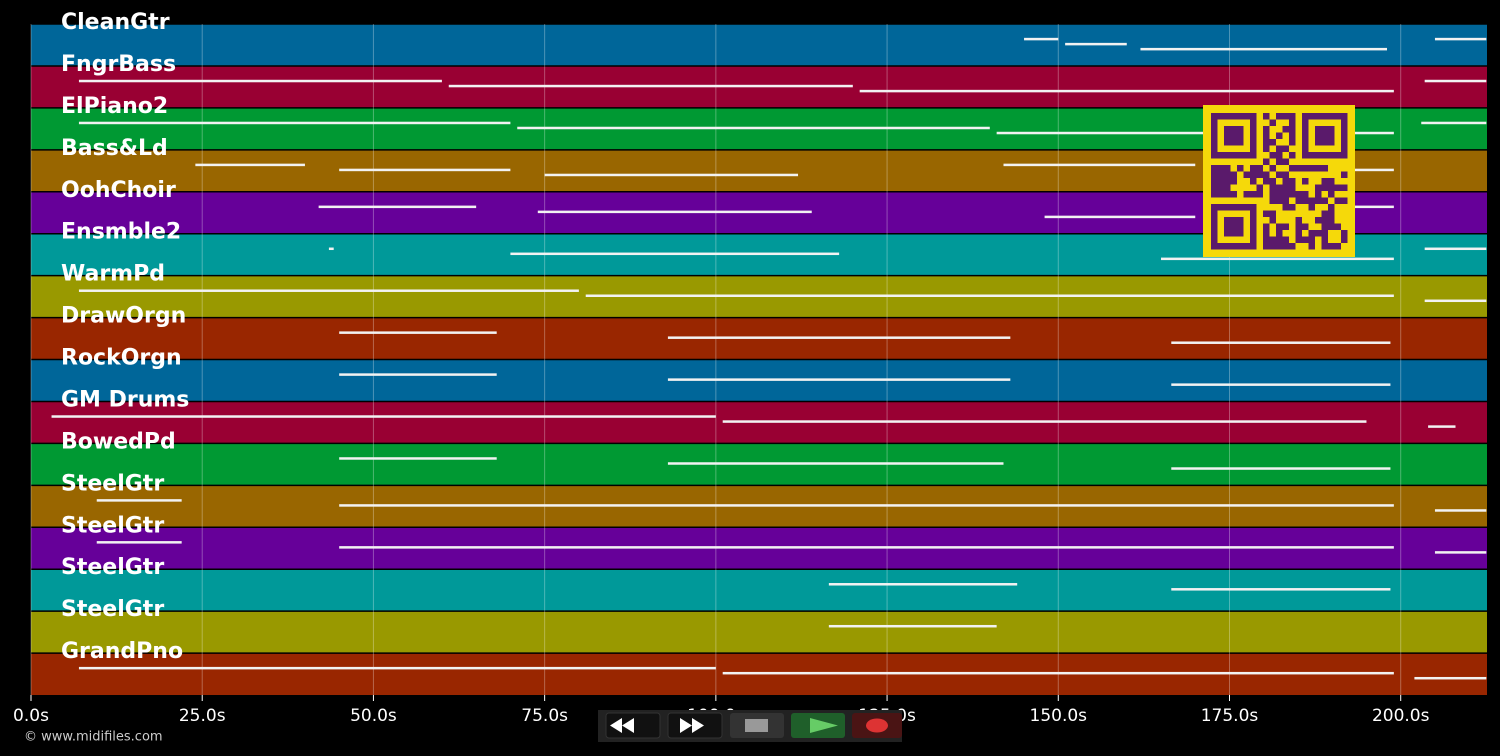 Image resolution: width=1500 pixels, height=756 pixels. Describe the element at coordinates (125, 399) in the screenshot. I see `track-name: GM Drums` at that location.